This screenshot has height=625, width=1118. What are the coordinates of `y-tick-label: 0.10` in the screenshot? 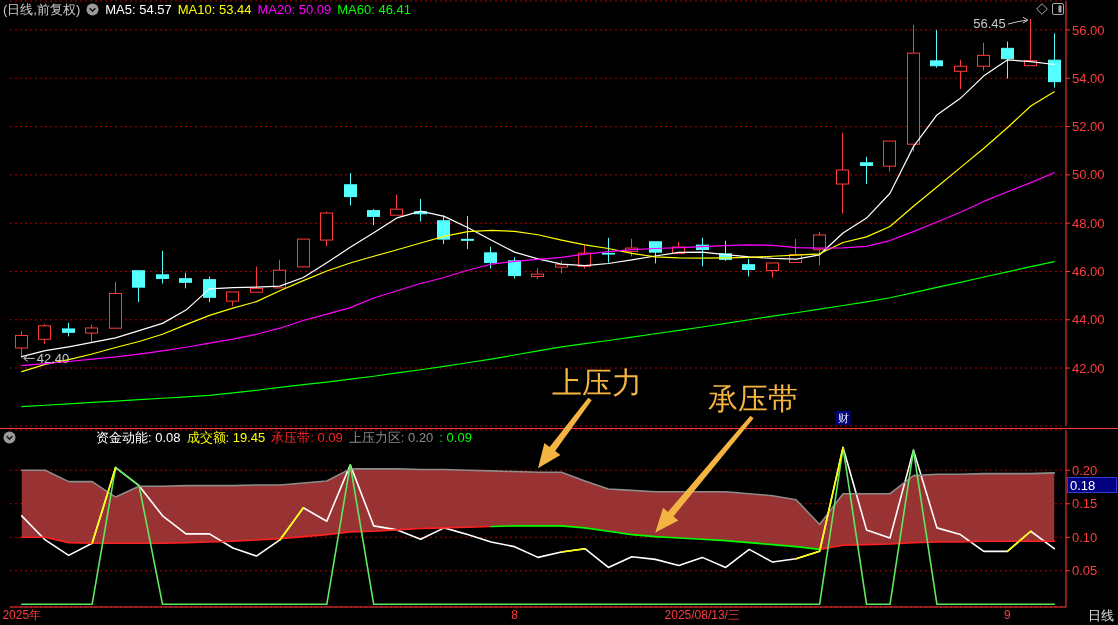 It's located at (1085, 537).